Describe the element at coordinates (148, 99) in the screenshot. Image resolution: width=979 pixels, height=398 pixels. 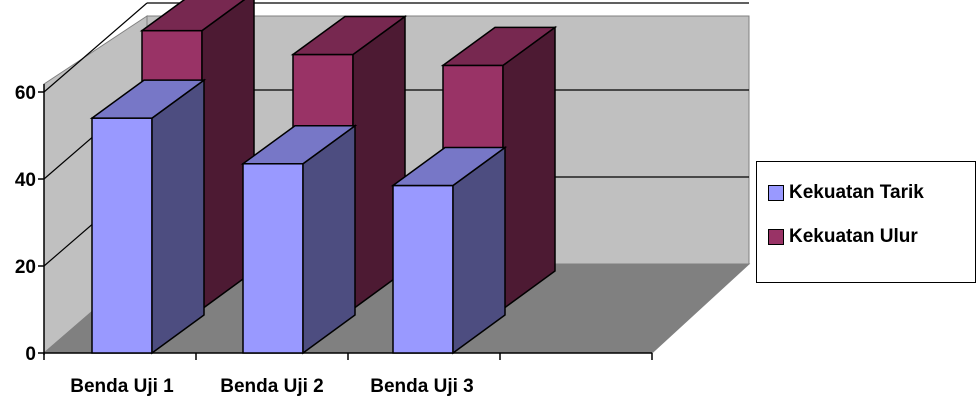
I see `bar-tarik-1-top` at that location.